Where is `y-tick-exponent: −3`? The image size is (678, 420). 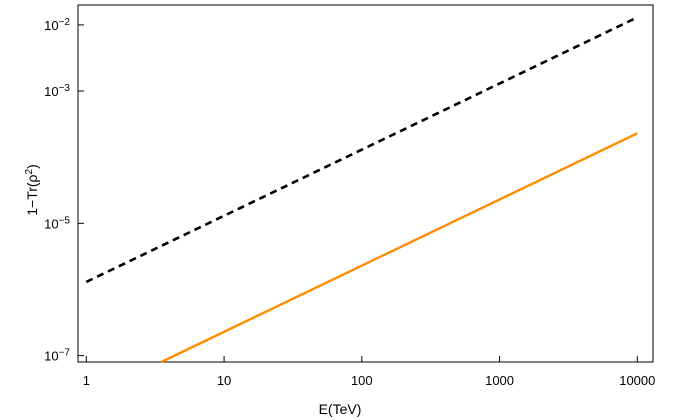
y-tick-exponent: −3 is located at coordinates (65, 88).